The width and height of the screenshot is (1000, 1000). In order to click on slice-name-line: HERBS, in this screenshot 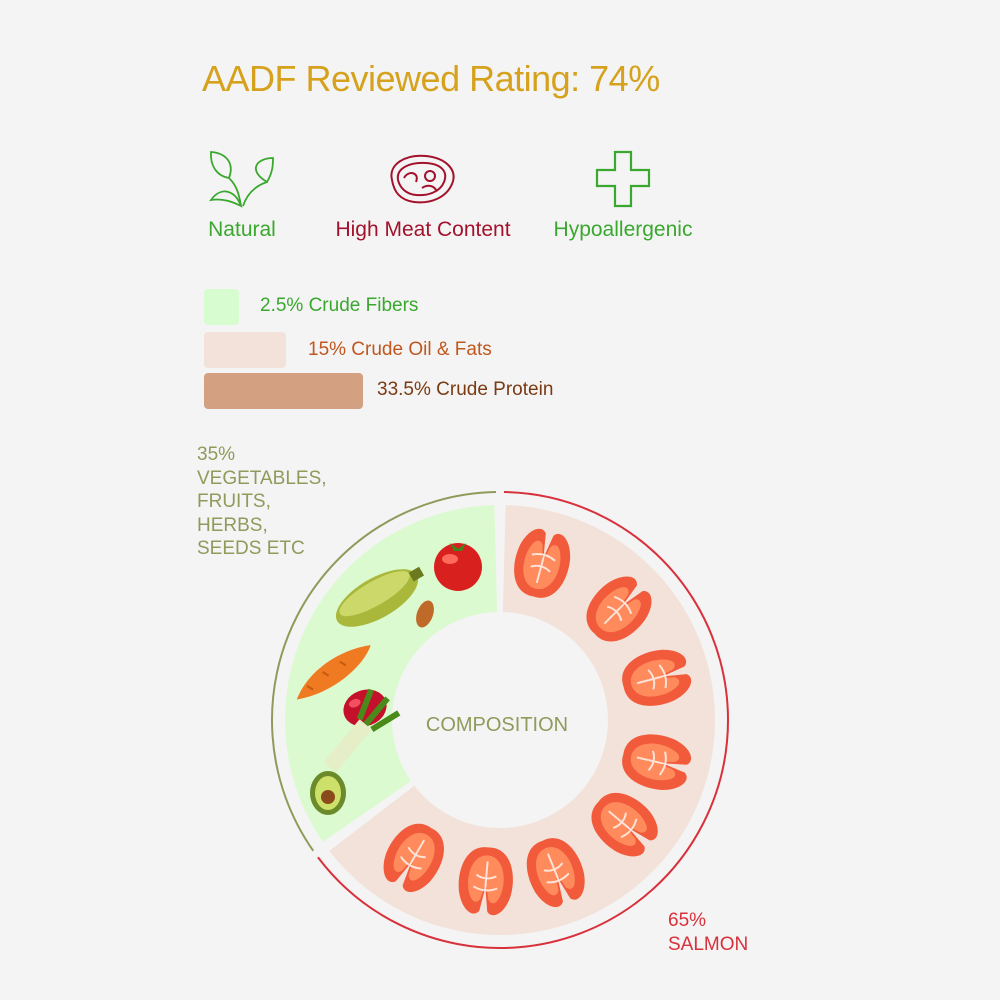, I will do `click(232, 525)`.